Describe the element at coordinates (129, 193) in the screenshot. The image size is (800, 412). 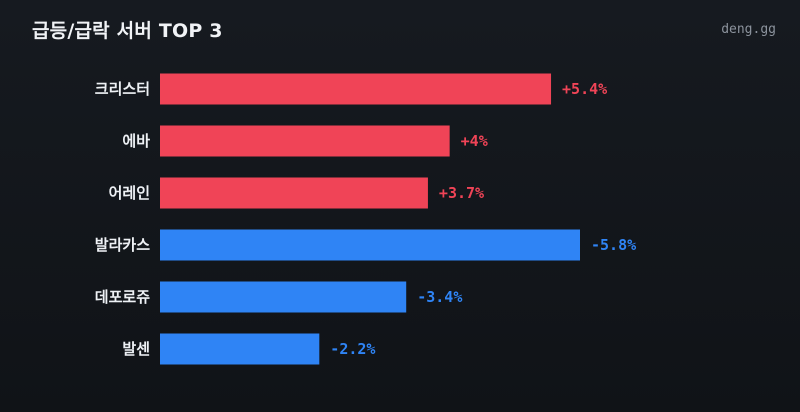
I see `category-label: 어레인` at that location.